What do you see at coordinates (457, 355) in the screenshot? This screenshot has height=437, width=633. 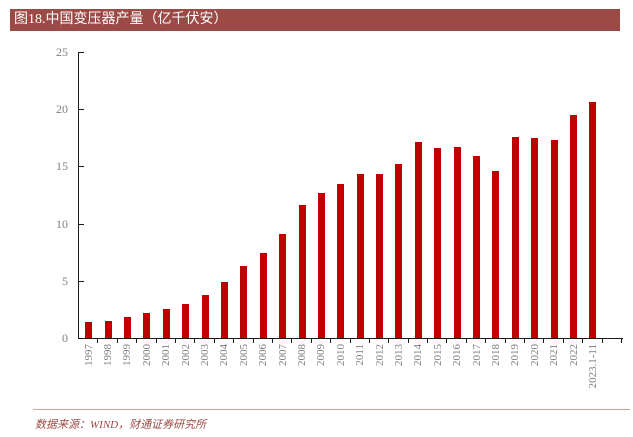 I see `x-axis-tick-label: 2016` at bounding box center [457, 355].